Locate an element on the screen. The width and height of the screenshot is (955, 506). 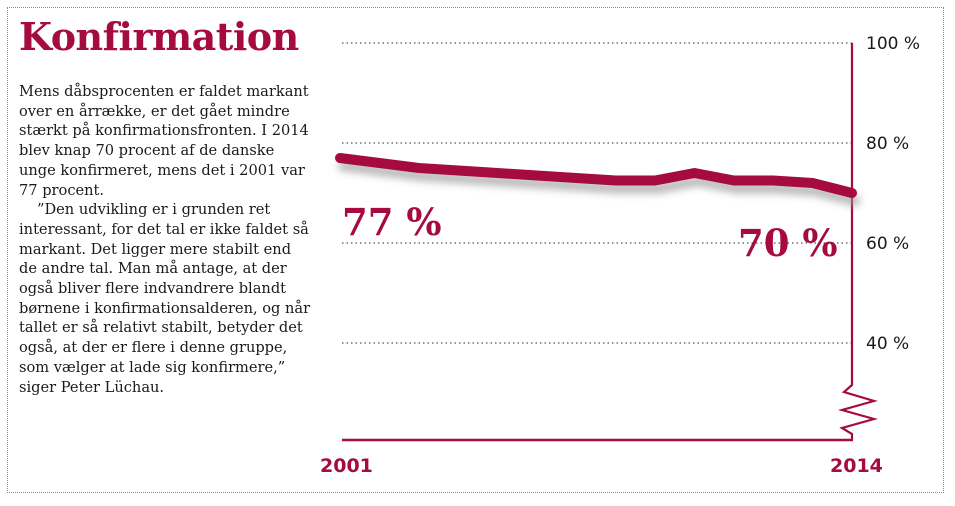
y-tick-label: 40 % is located at coordinates (887, 344).